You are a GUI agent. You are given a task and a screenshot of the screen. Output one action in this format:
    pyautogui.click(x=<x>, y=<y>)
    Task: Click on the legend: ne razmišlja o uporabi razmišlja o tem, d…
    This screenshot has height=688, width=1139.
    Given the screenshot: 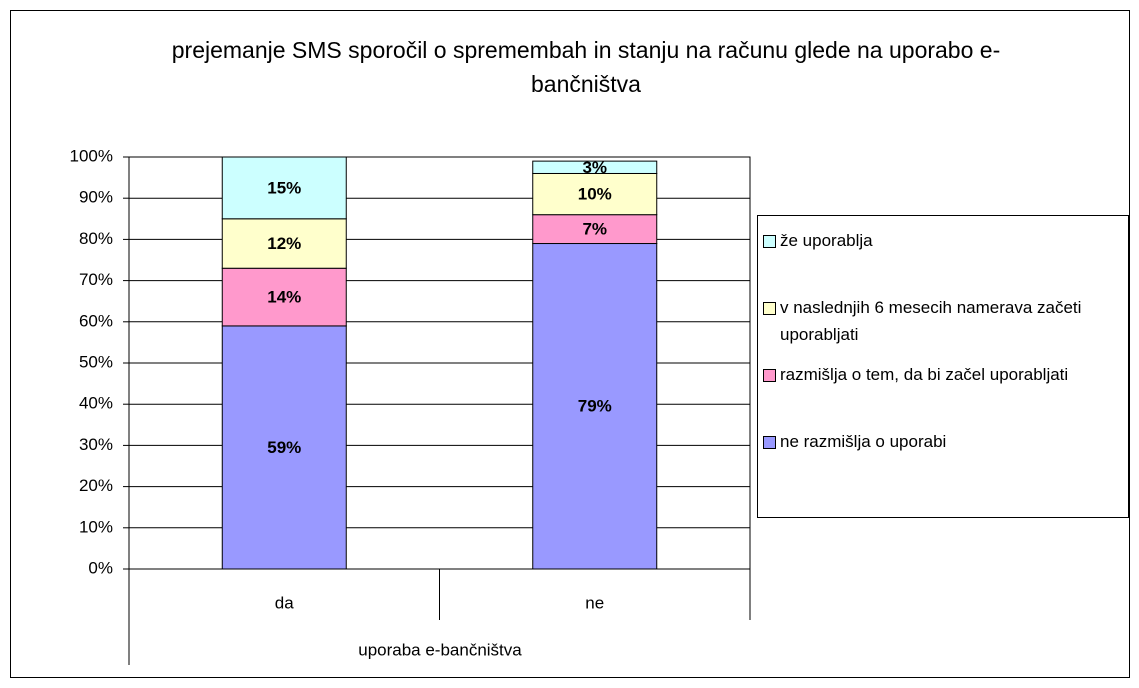 What is the action you would take?
    pyautogui.click(x=943, y=366)
    